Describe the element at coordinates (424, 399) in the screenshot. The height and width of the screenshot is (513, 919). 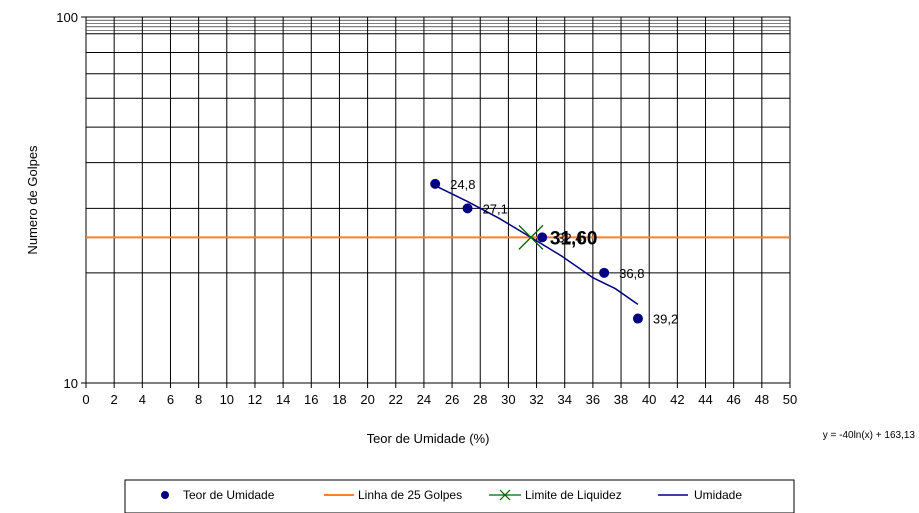
I see `x-tick-label: 24` at that location.